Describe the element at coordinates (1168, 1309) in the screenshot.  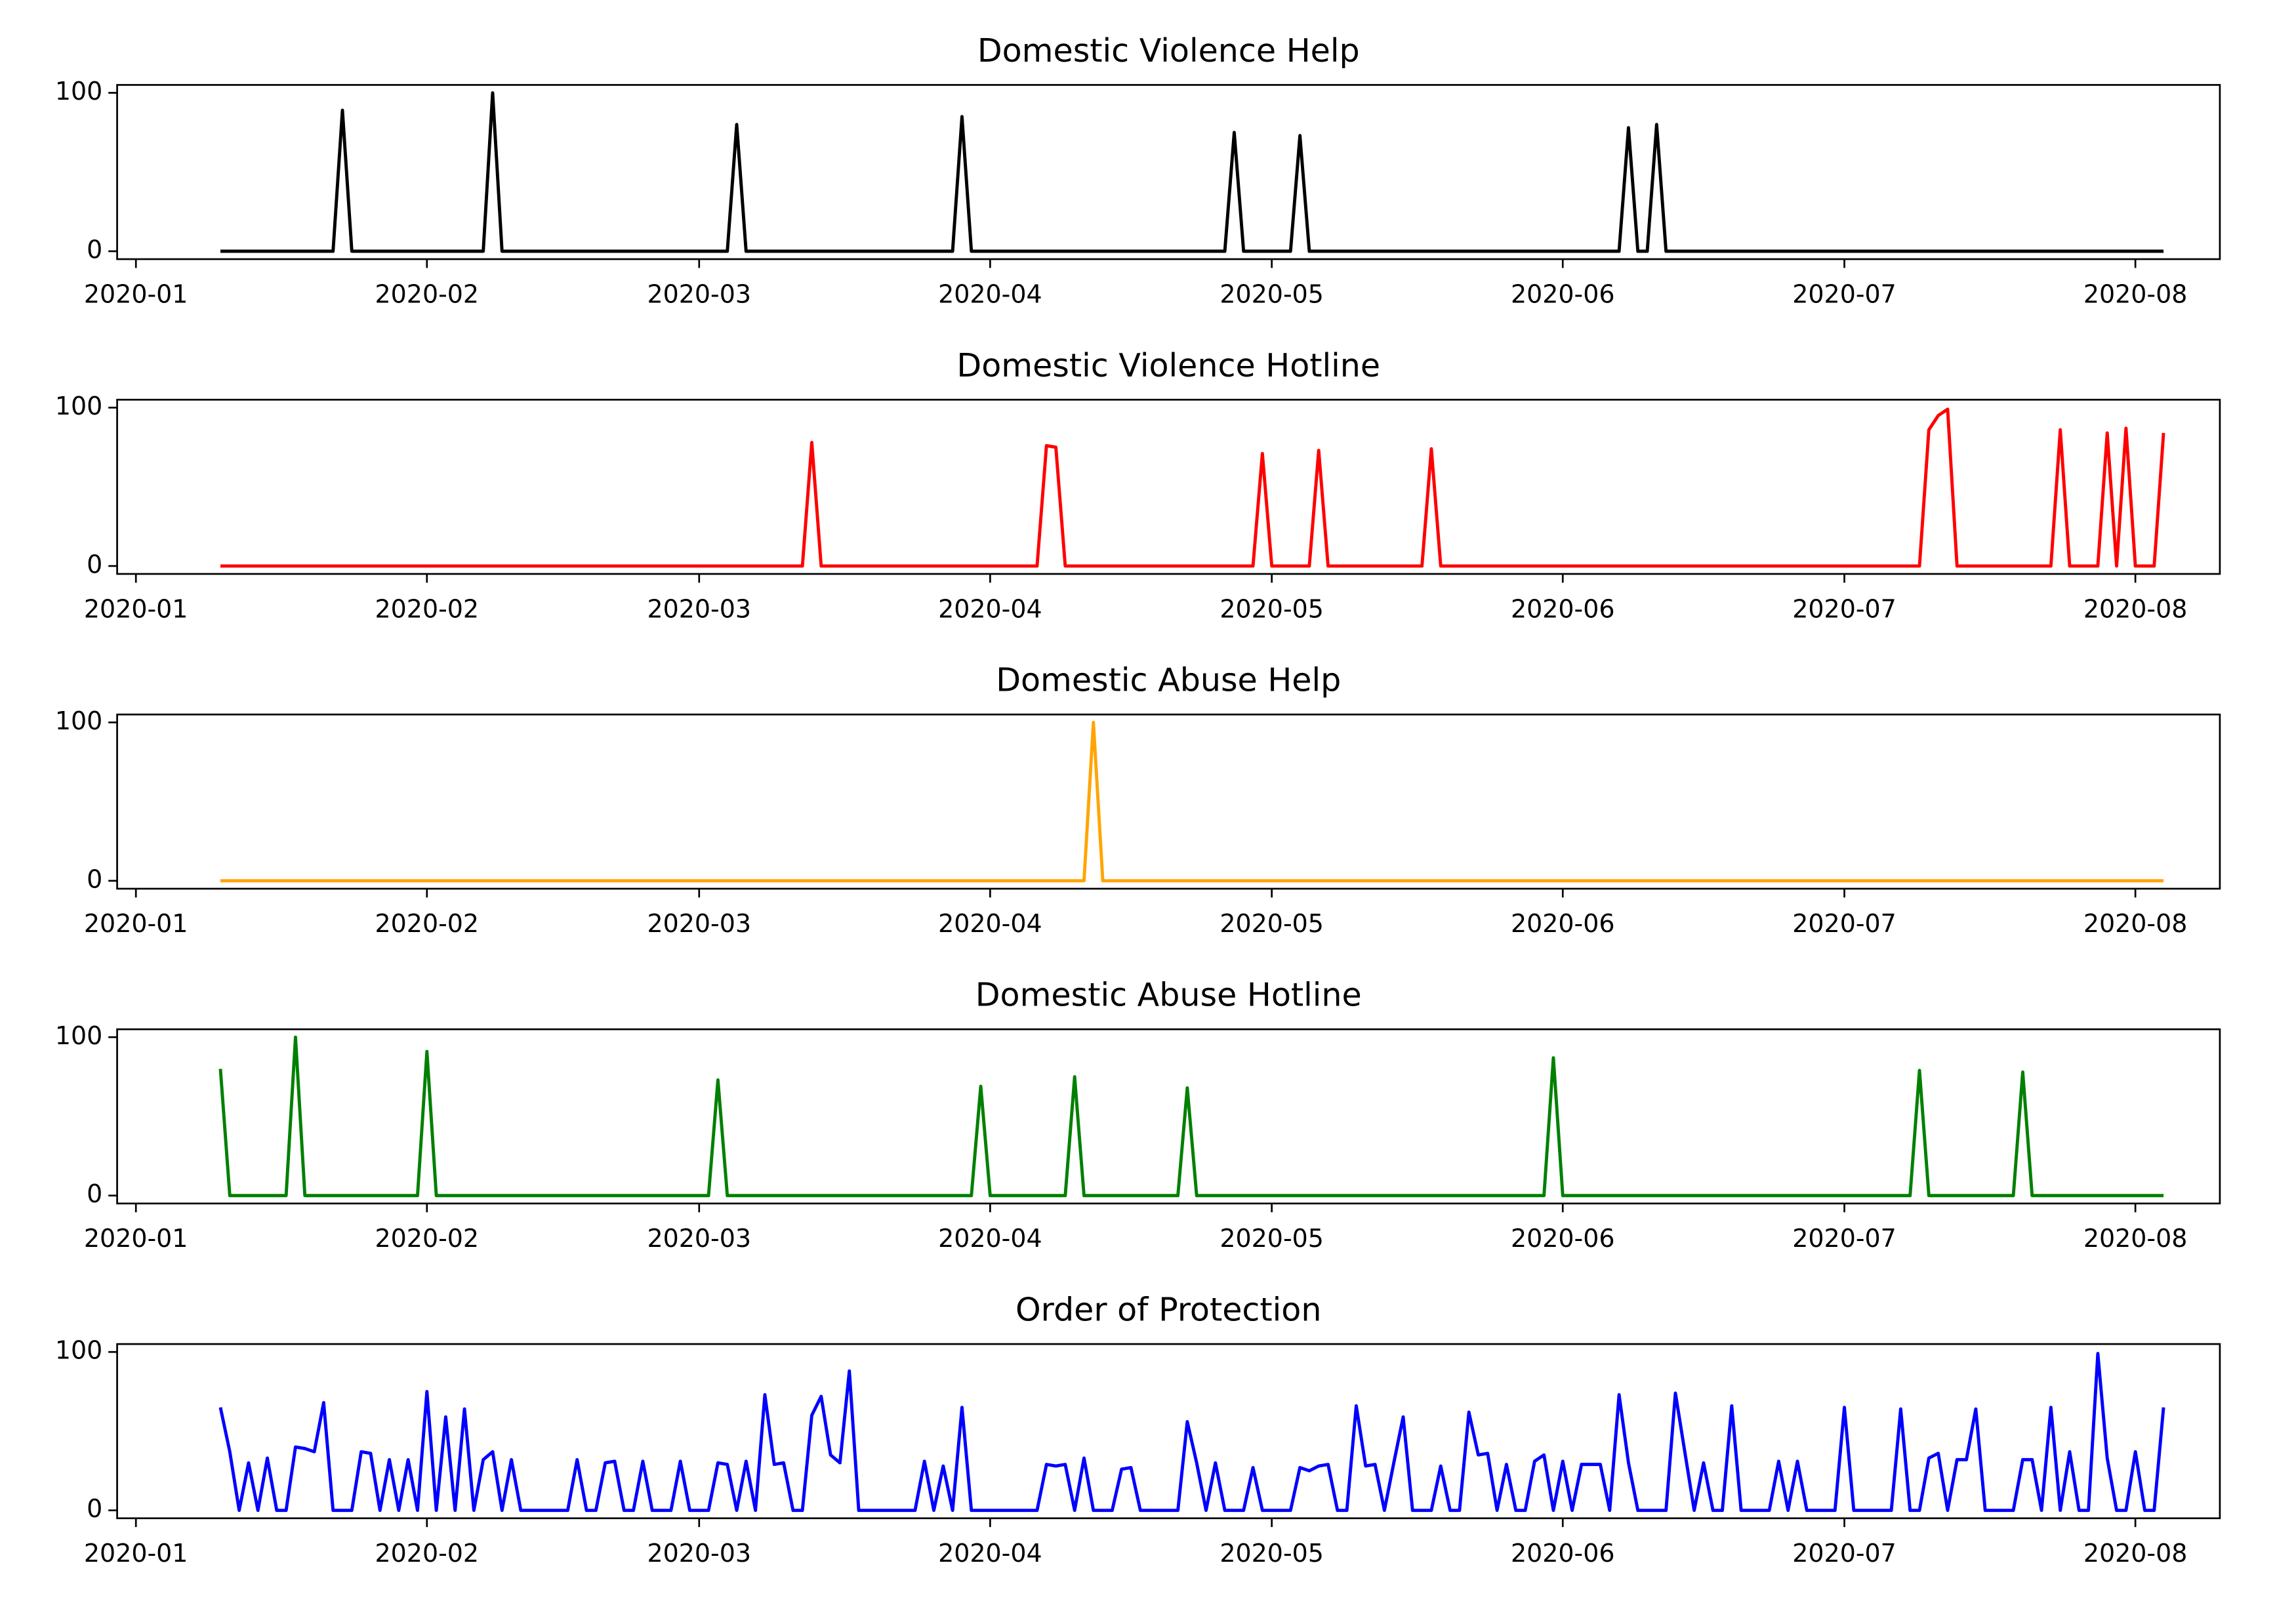
I see `panel-title: Order of Protection` at that location.